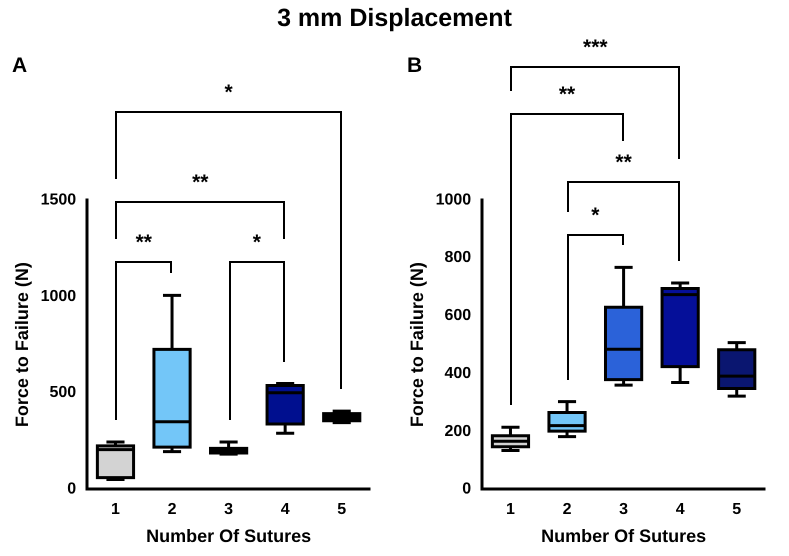 The width and height of the screenshot is (789, 556). I want to click on y-tick-label: 500, so click(62, 393).